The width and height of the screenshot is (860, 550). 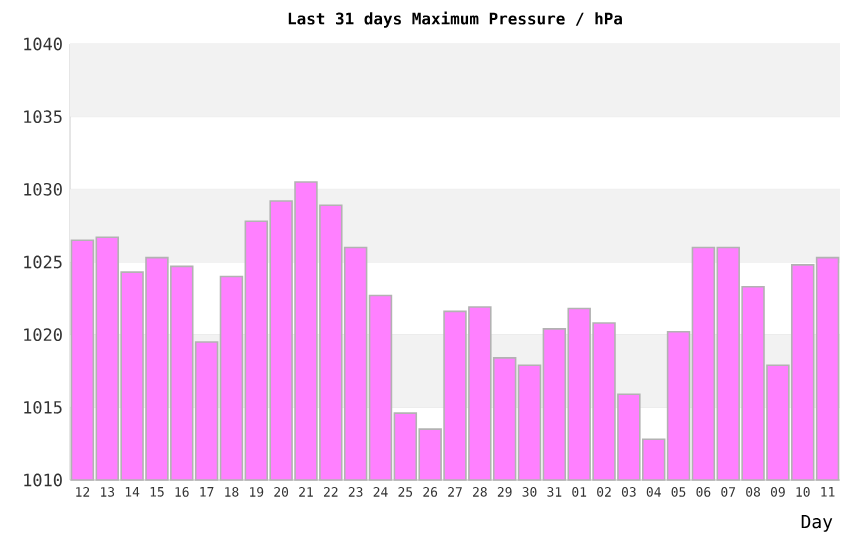 What do you see at coordinates (43, 262) in the screenshot?
I see `y-tick-label: 1025` at bounding box center [43, 262].